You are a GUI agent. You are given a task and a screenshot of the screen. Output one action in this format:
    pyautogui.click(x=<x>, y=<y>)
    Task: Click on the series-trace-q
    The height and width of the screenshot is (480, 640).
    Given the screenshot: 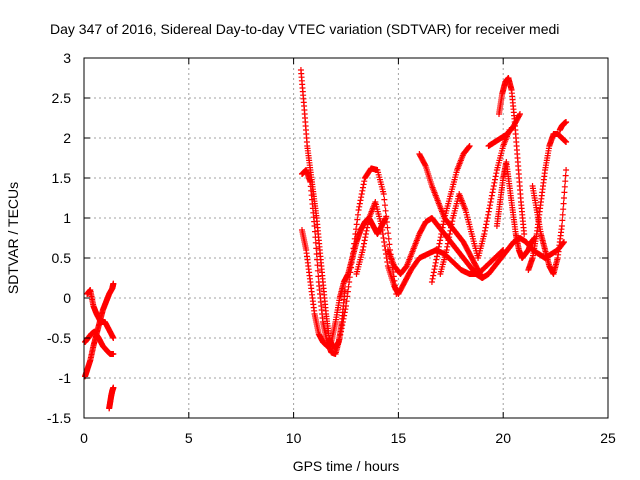 What is the action you would take?
    pyautogui.click(x=549, y=222)
    